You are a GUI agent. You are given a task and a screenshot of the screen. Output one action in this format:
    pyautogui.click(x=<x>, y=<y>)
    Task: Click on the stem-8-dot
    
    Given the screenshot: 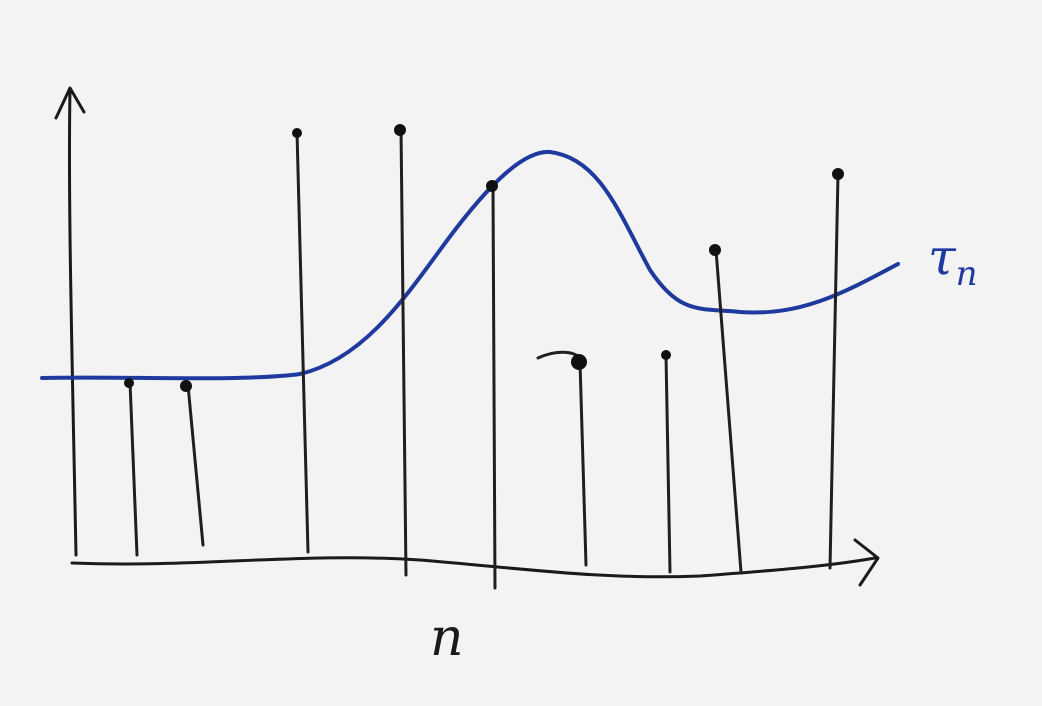 What is the action you would take?
    pyautogui.click(x=715, y=250)
    